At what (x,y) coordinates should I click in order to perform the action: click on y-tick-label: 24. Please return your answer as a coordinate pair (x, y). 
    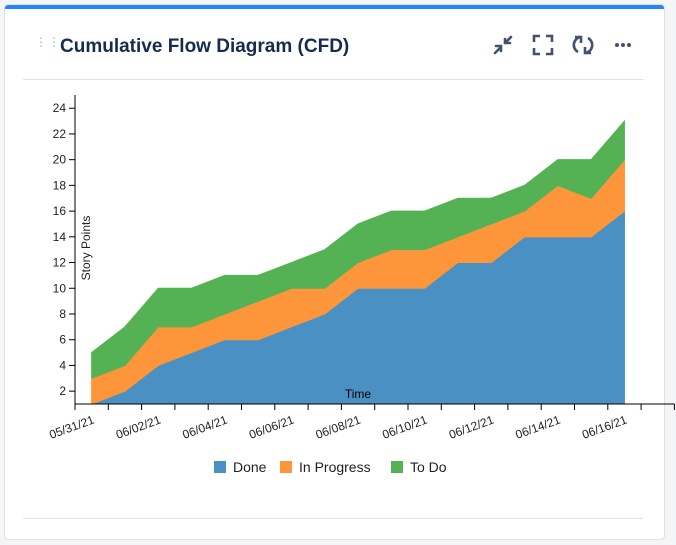
    Looking at the image, I should click on (60, 108).